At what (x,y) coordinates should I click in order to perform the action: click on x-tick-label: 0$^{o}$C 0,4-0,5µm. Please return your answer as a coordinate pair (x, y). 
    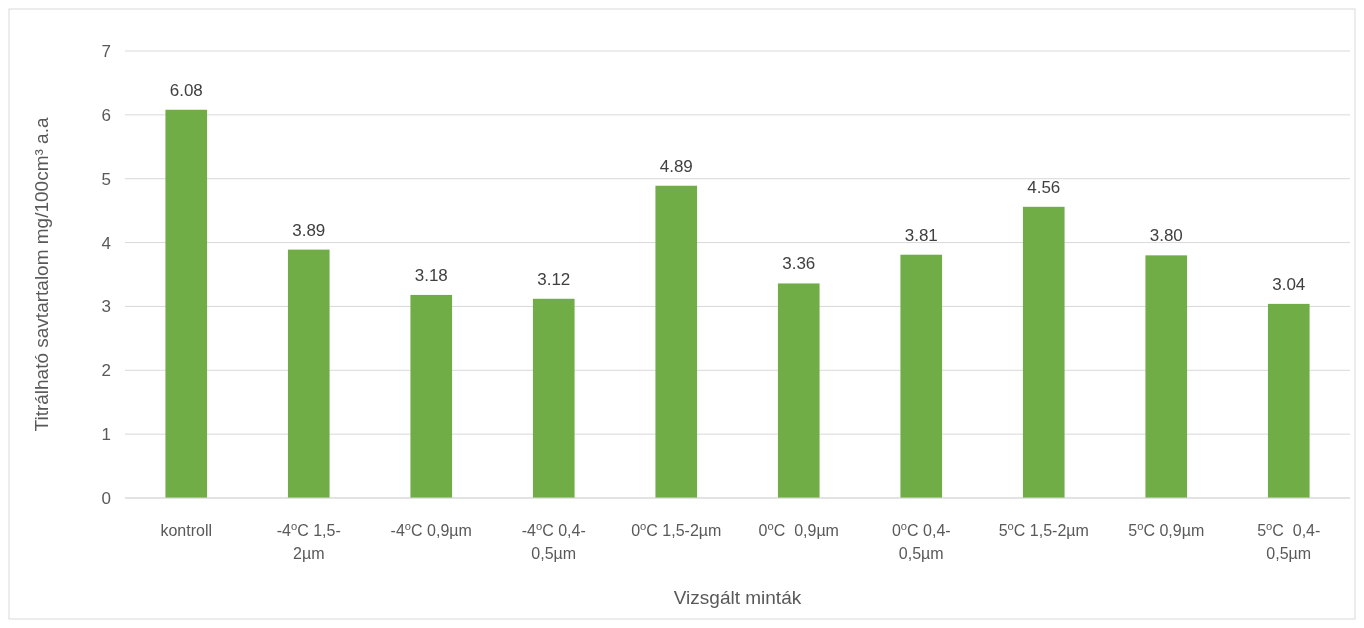
    Looking at the image, I should click on (921, 541).